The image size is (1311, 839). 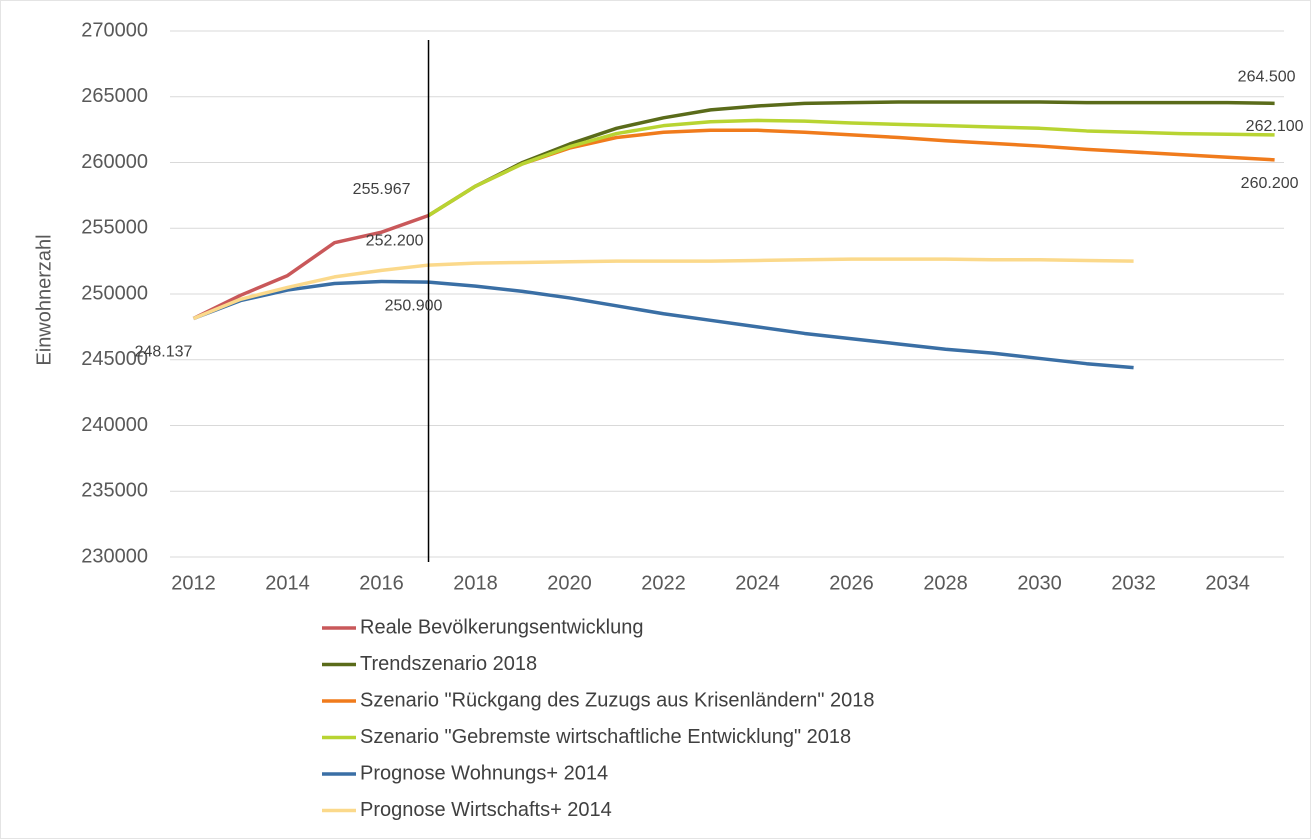 I want to click on x-tick-label: 2026, so click(x=851, y=583).